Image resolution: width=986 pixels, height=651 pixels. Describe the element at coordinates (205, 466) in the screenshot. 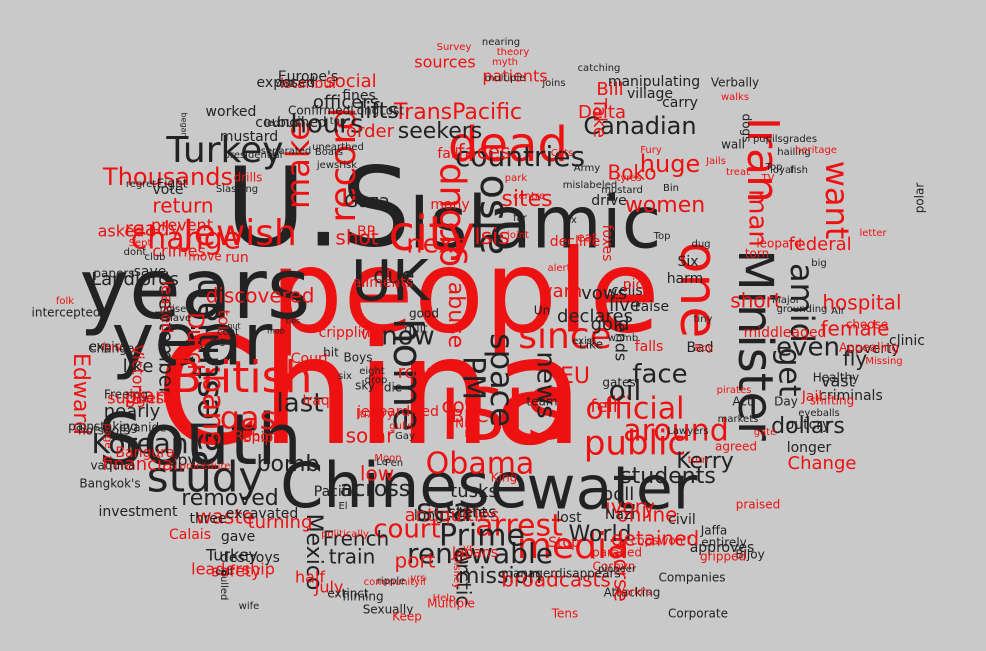

I see `word: procedure` at that location.